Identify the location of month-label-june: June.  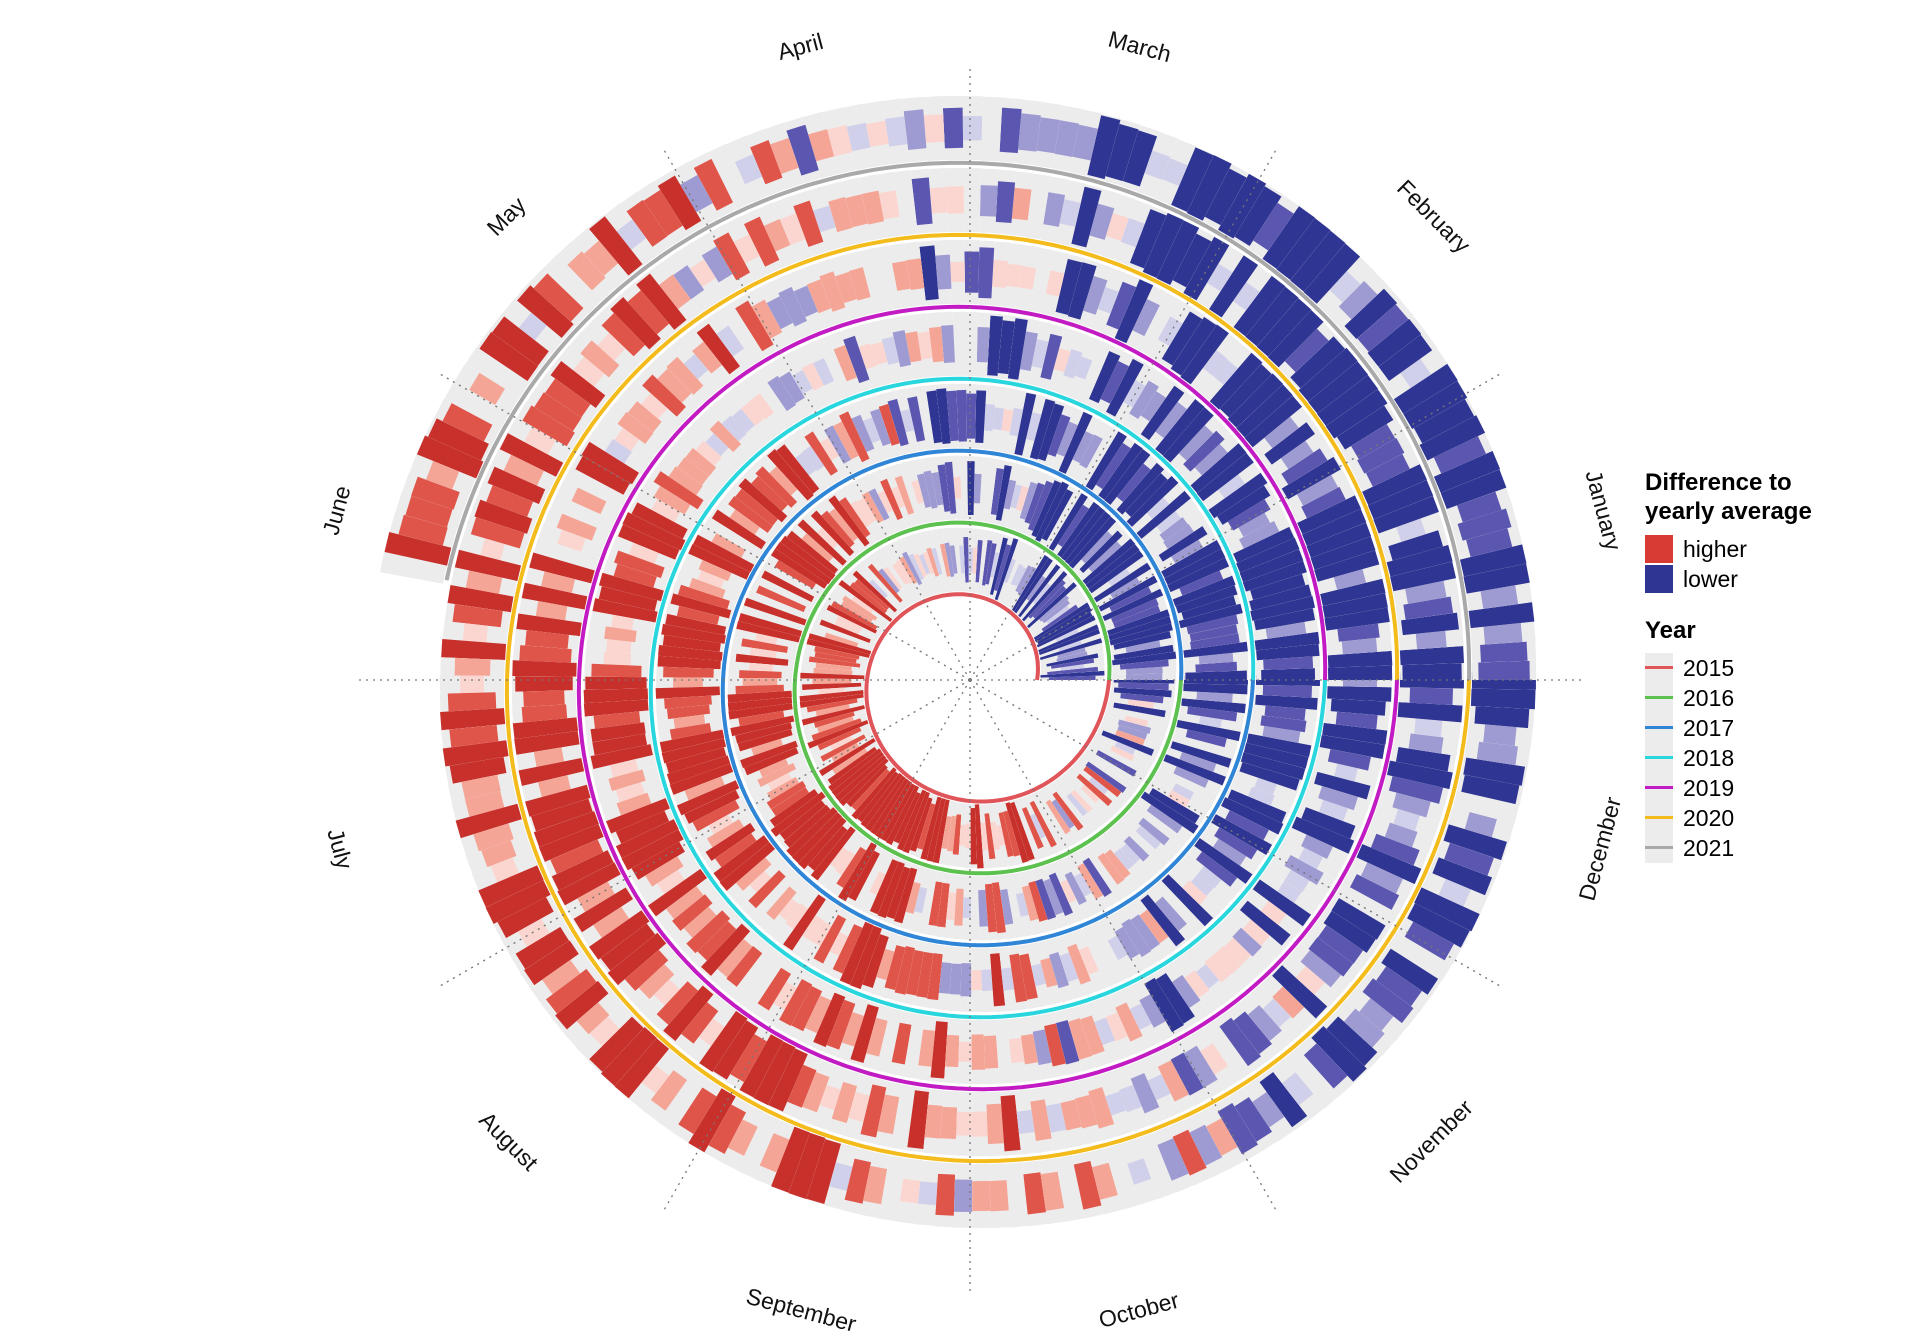
(336, 510).